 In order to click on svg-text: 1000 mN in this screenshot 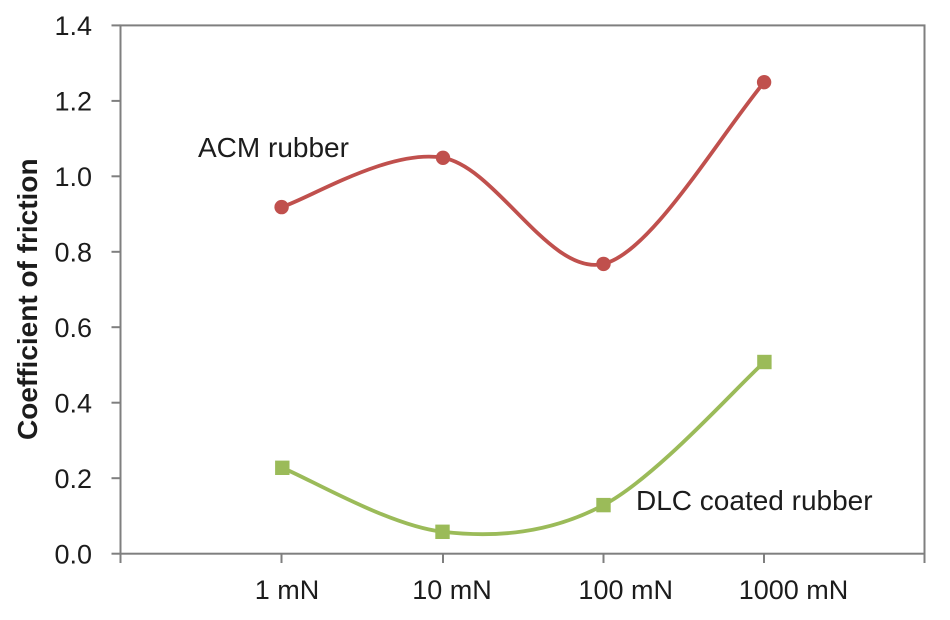, I will do `click(794, 590)`.